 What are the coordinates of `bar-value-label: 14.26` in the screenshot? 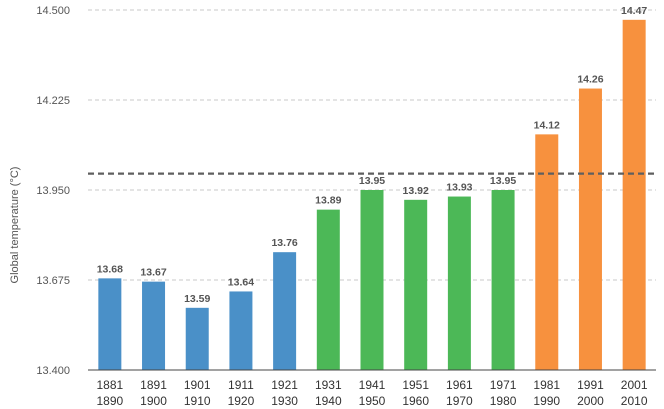 It's located at (590, 80).